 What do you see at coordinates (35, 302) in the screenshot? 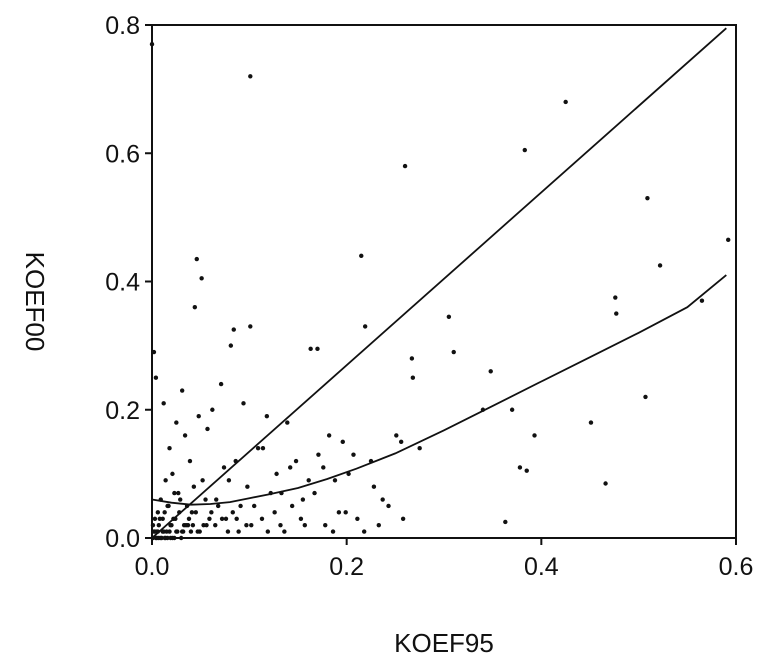
I see `y-axis-title: KOEF00` at bounding box center [35, 302].